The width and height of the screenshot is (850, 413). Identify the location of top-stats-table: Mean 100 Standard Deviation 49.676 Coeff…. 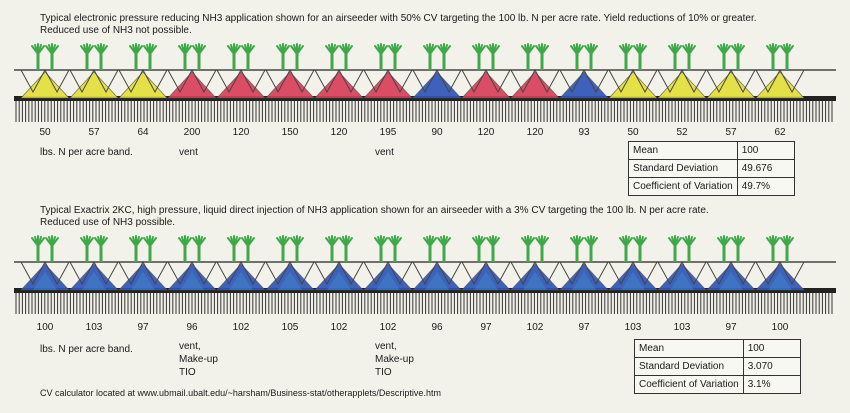
(711, 168).